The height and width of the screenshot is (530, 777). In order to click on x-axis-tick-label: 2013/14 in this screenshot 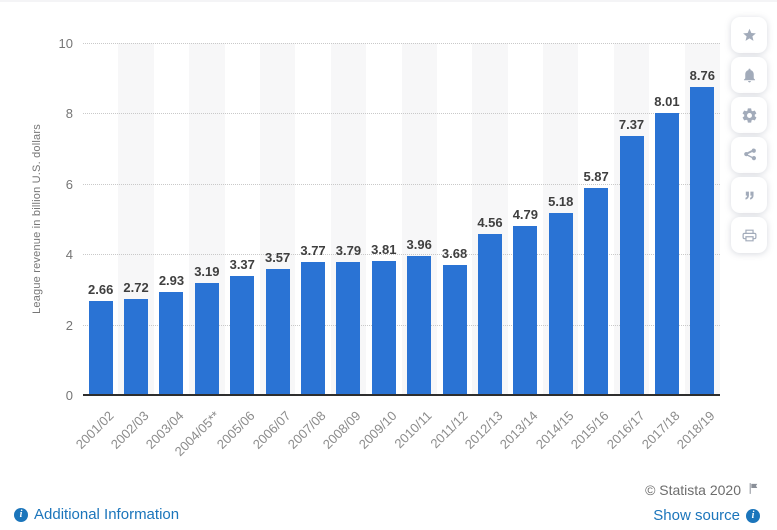, I will do `click(519, 430)`.